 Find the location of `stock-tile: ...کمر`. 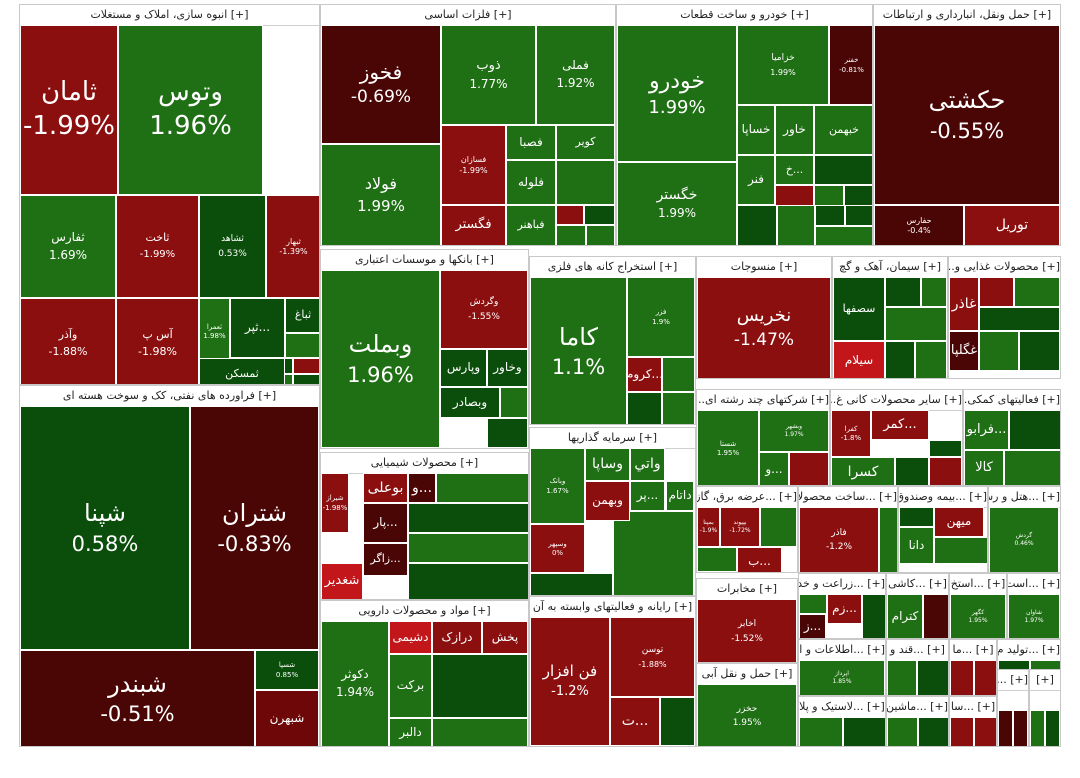

stock-tile: ...کمر is located at coordinates (900, 425).